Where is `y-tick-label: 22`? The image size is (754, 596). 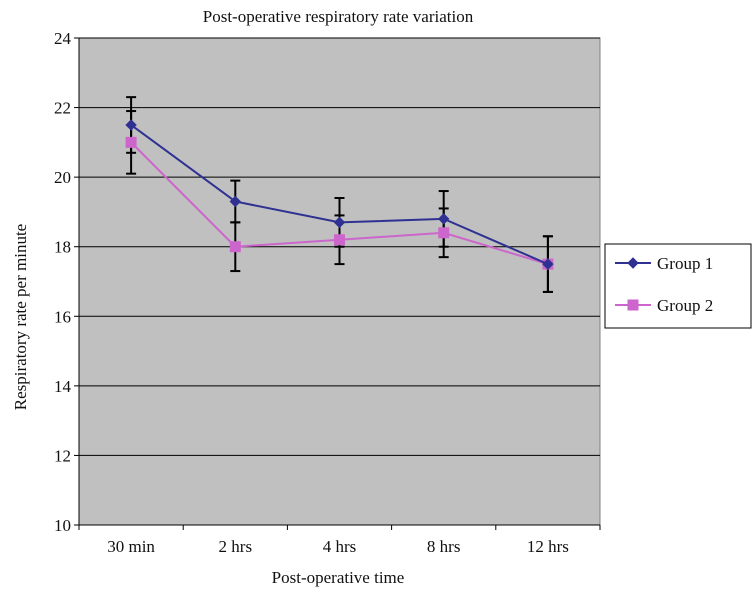
y-tick-label: 22 is located at coordinates (62, 108).